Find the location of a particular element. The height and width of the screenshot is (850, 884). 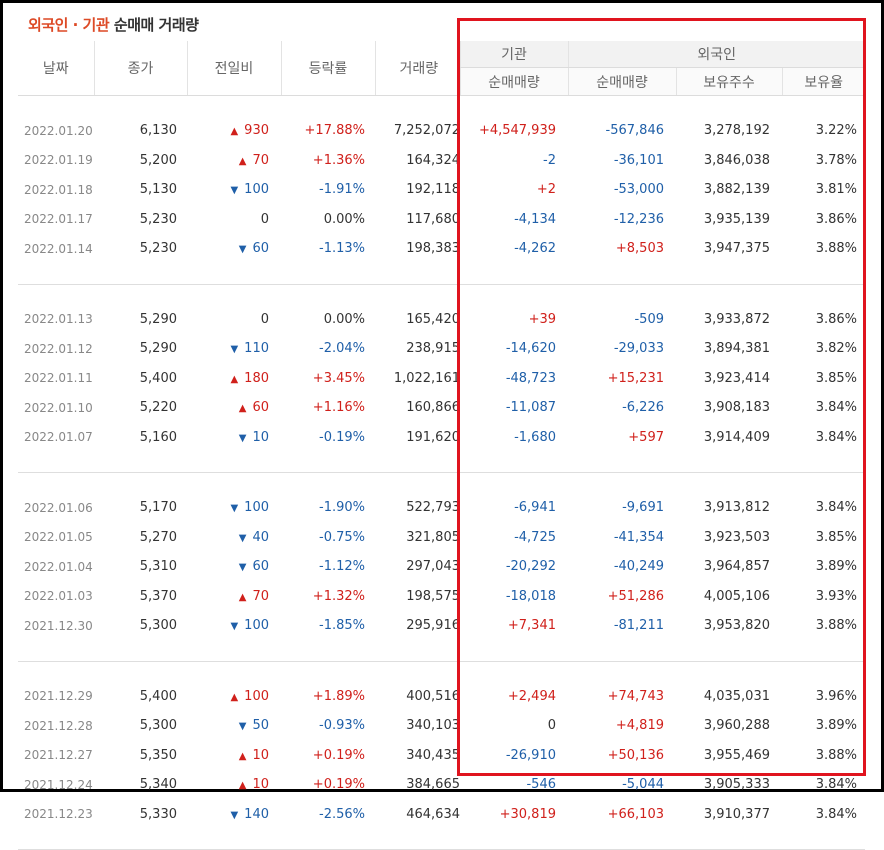

cell-volume: 522,793 is located at coordinates (433, 508).